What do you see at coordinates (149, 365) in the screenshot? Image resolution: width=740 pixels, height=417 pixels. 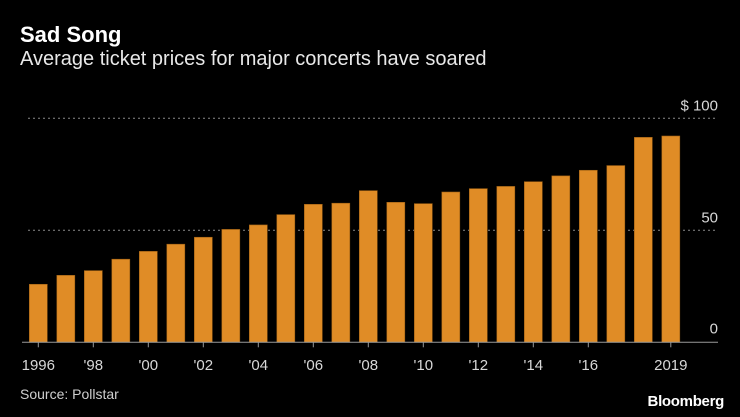 I see `x-tick-label: '00` at bounding box center [149, 365].